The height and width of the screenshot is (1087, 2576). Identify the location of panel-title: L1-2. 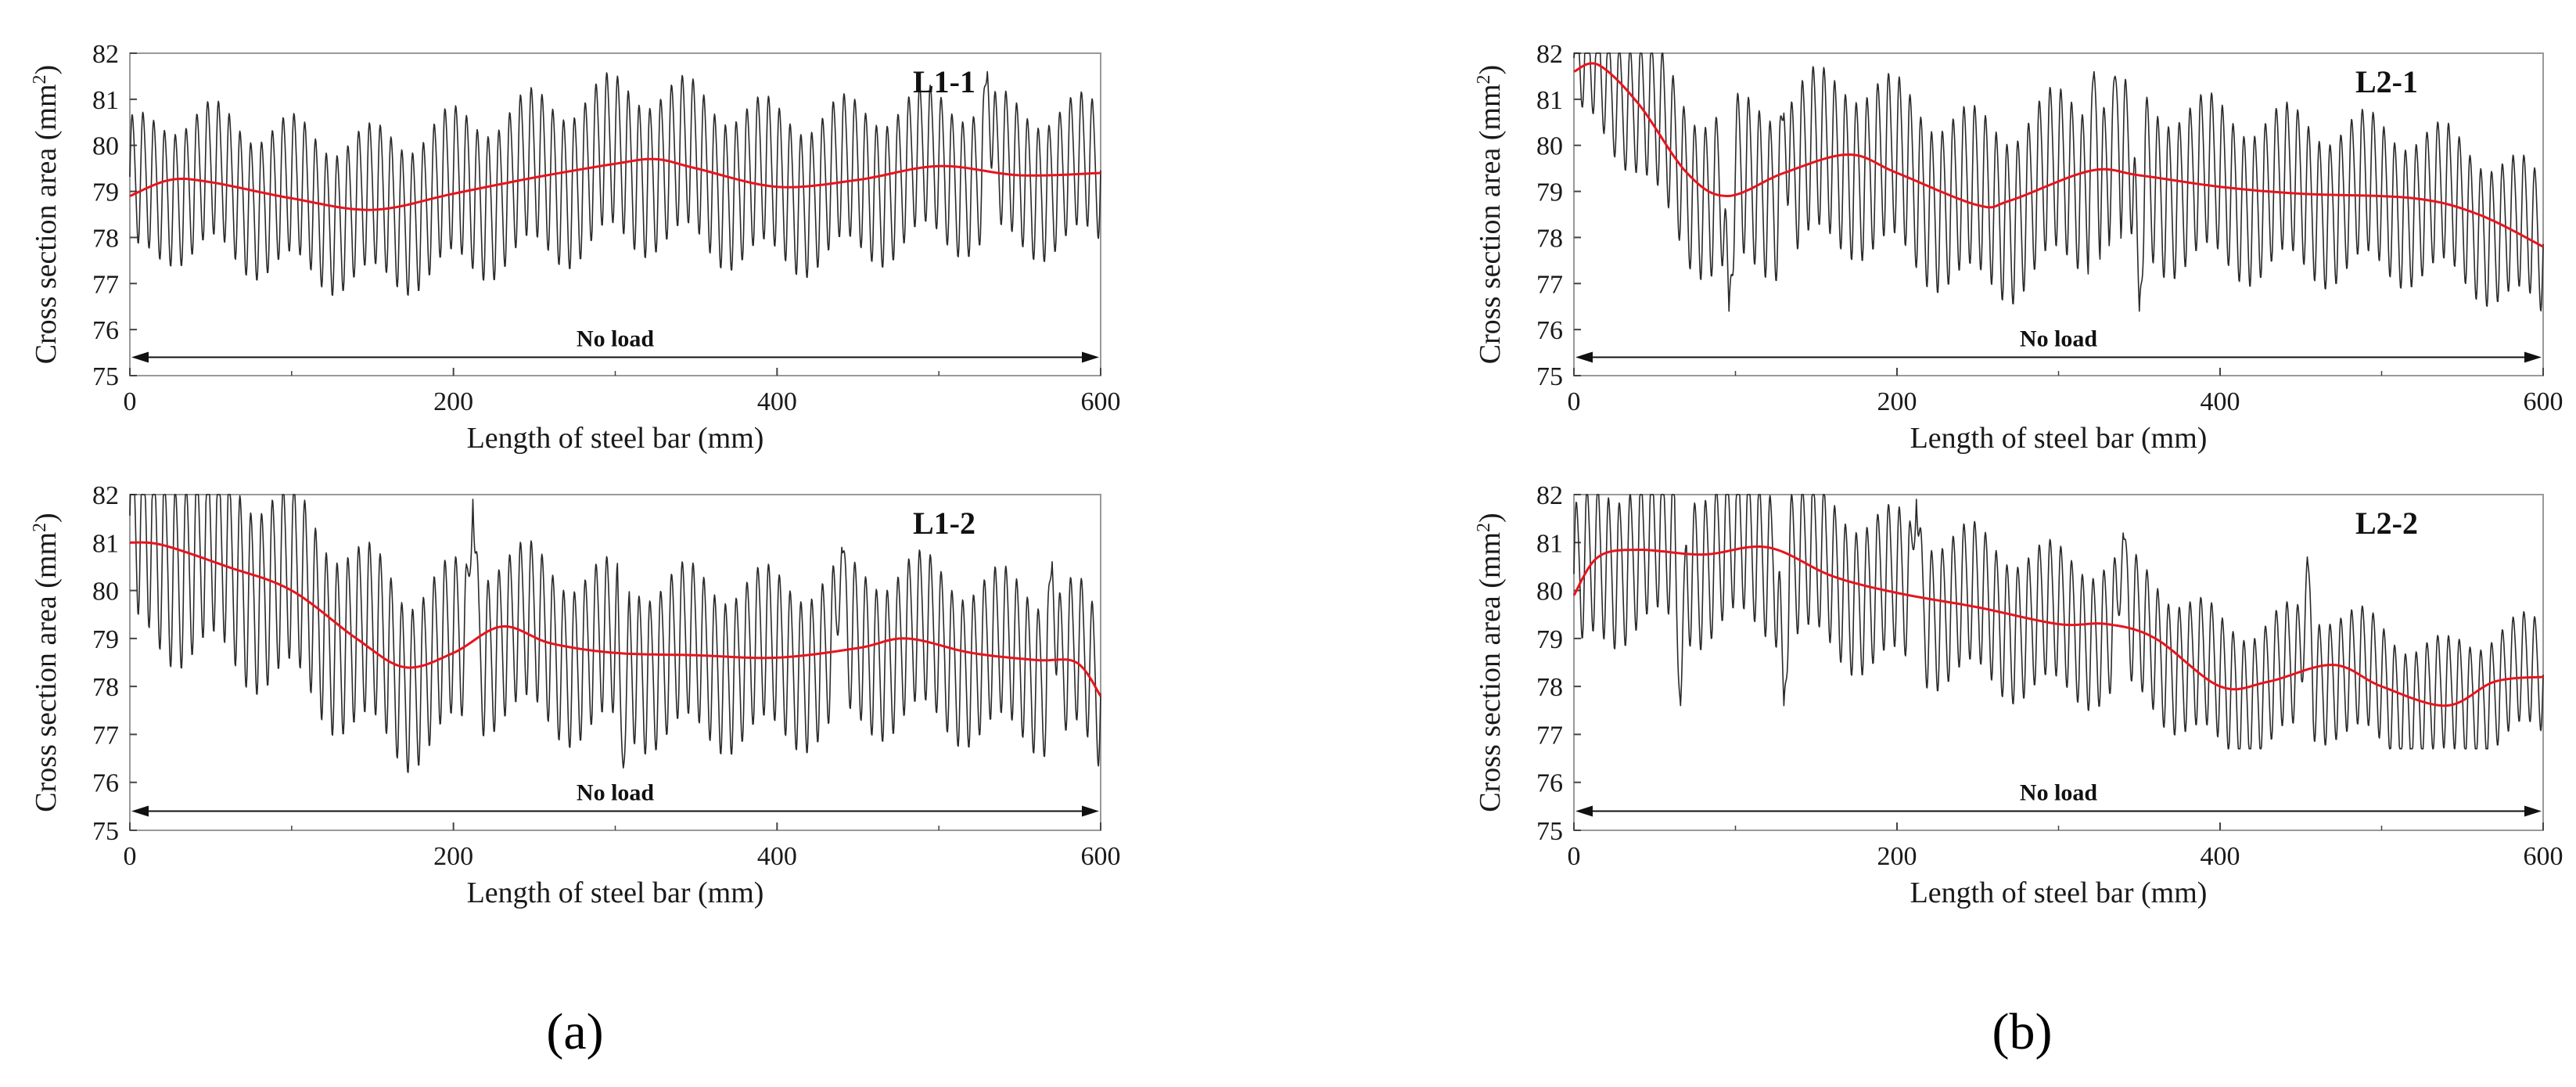
(944, 523).